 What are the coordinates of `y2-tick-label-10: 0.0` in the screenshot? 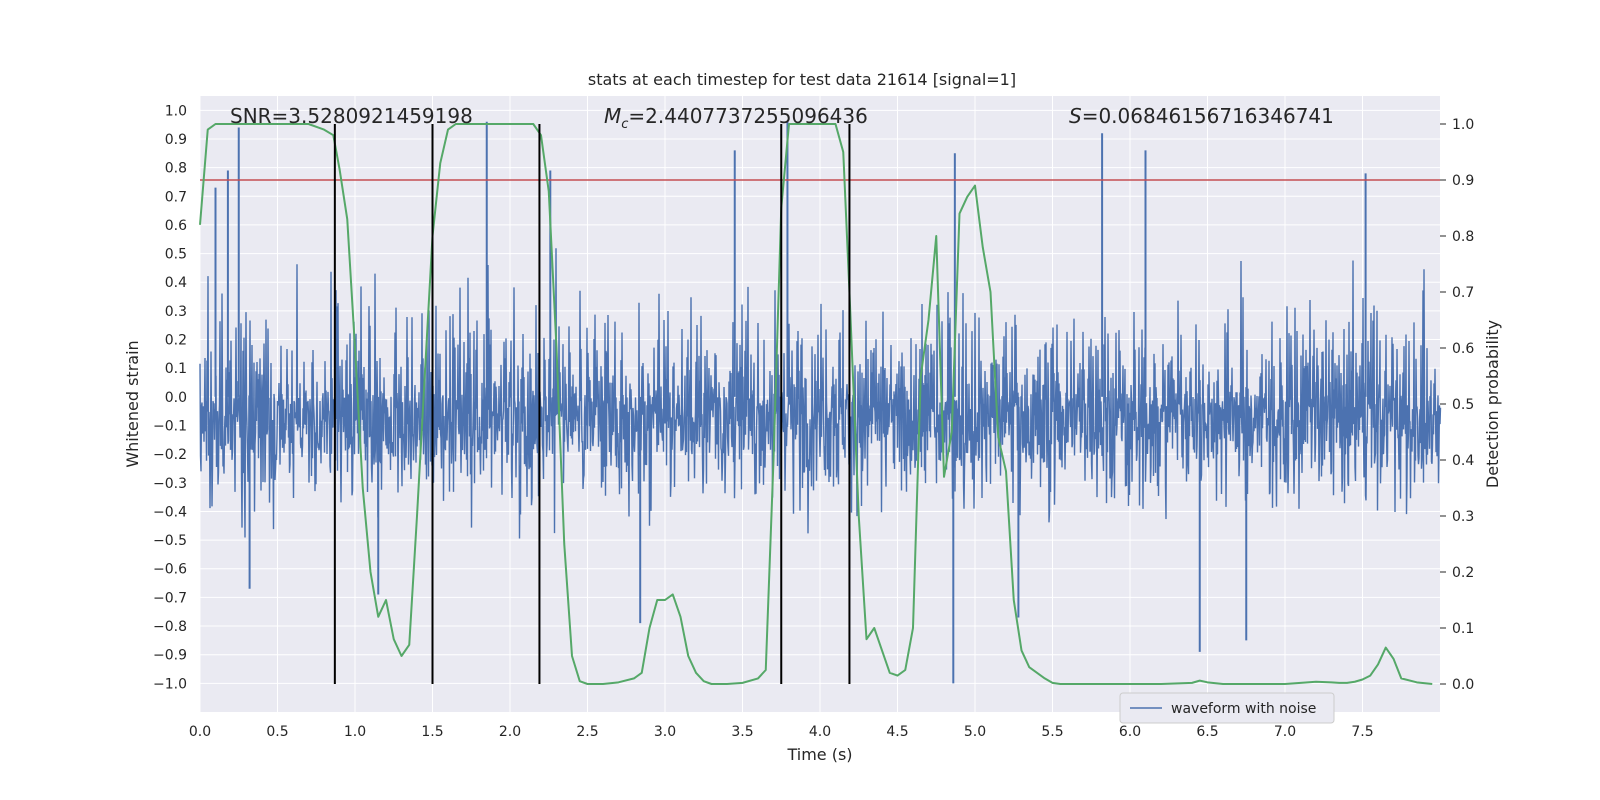 It's located at (1463, 685).